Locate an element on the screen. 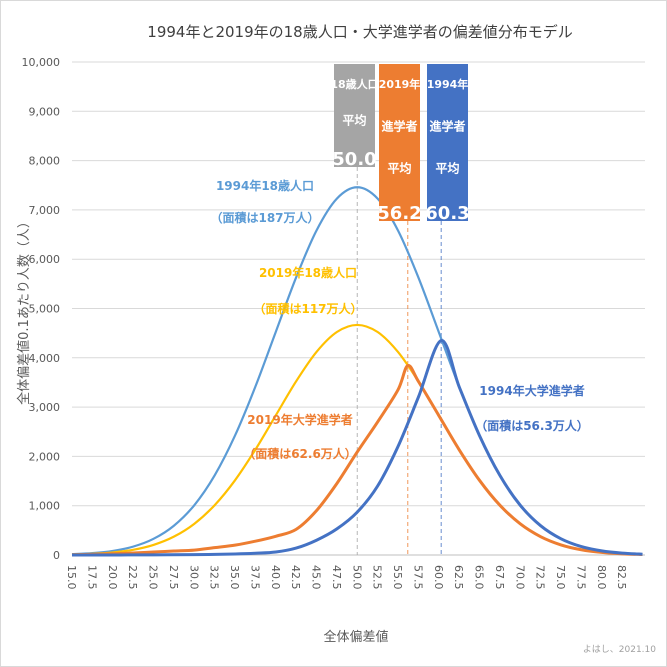 The width and height of the screenshot is (667, 667). series-label: 1994年18歳人口 is located at coordinates (265, 185).